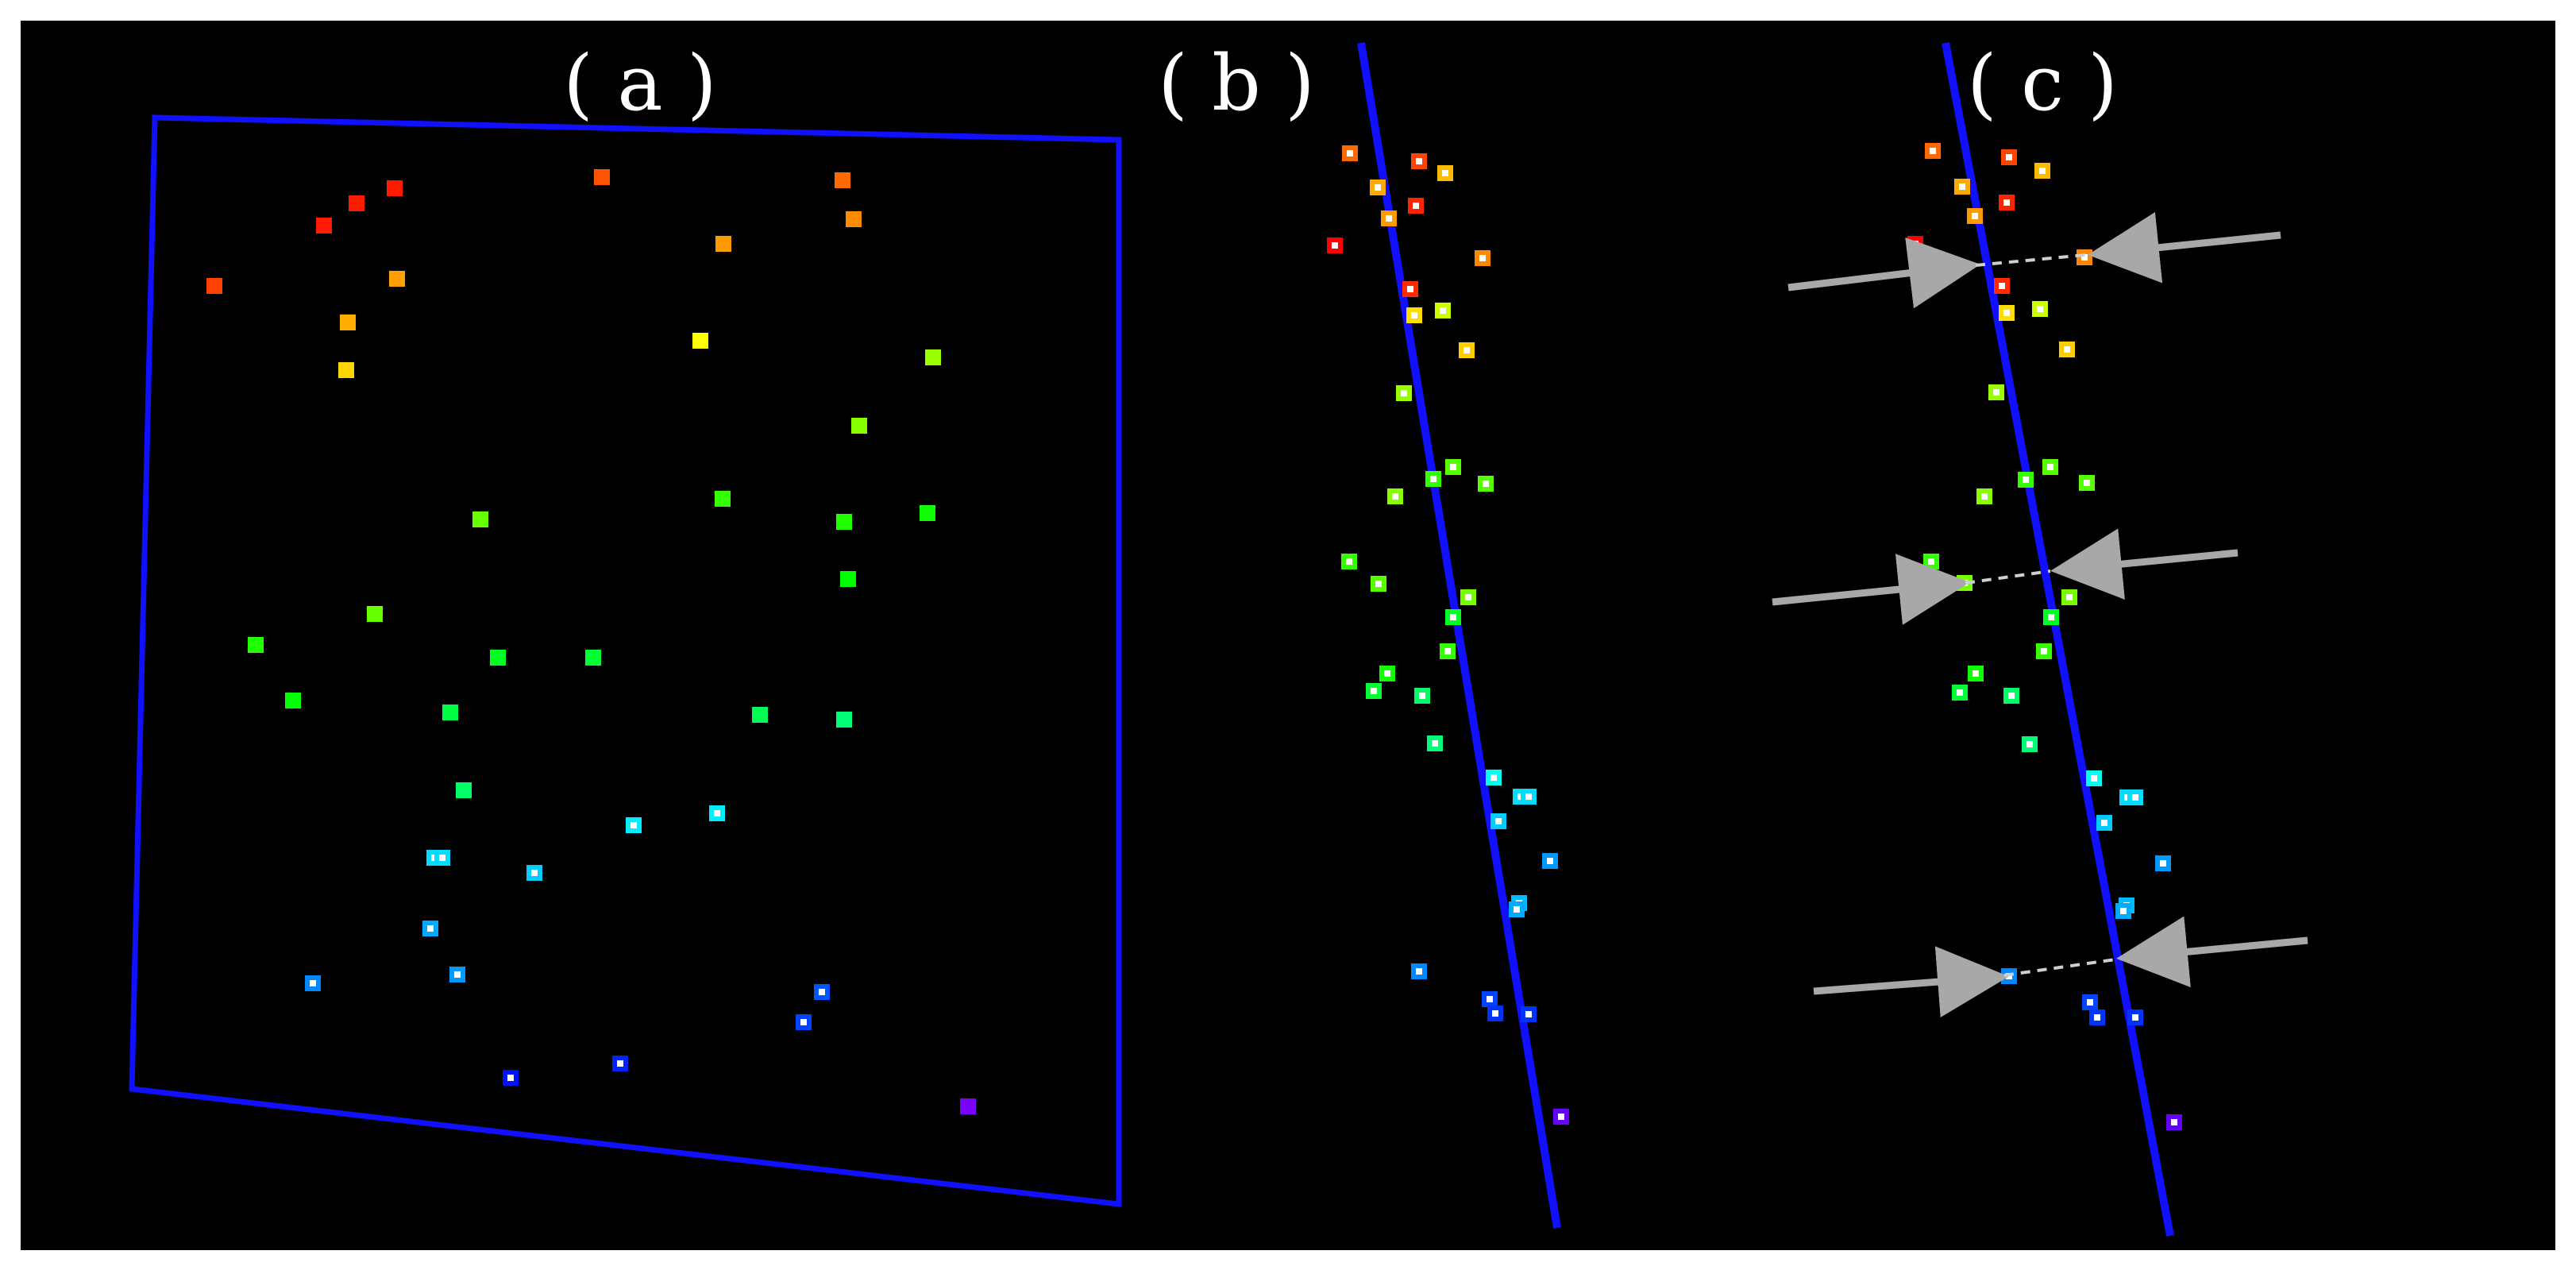 Image resolution: width=2576 pixels, height=1270 pixels. Describe the element at coordinates (1448, 635) in the screenshot. I see `panel-b-points` at that location.